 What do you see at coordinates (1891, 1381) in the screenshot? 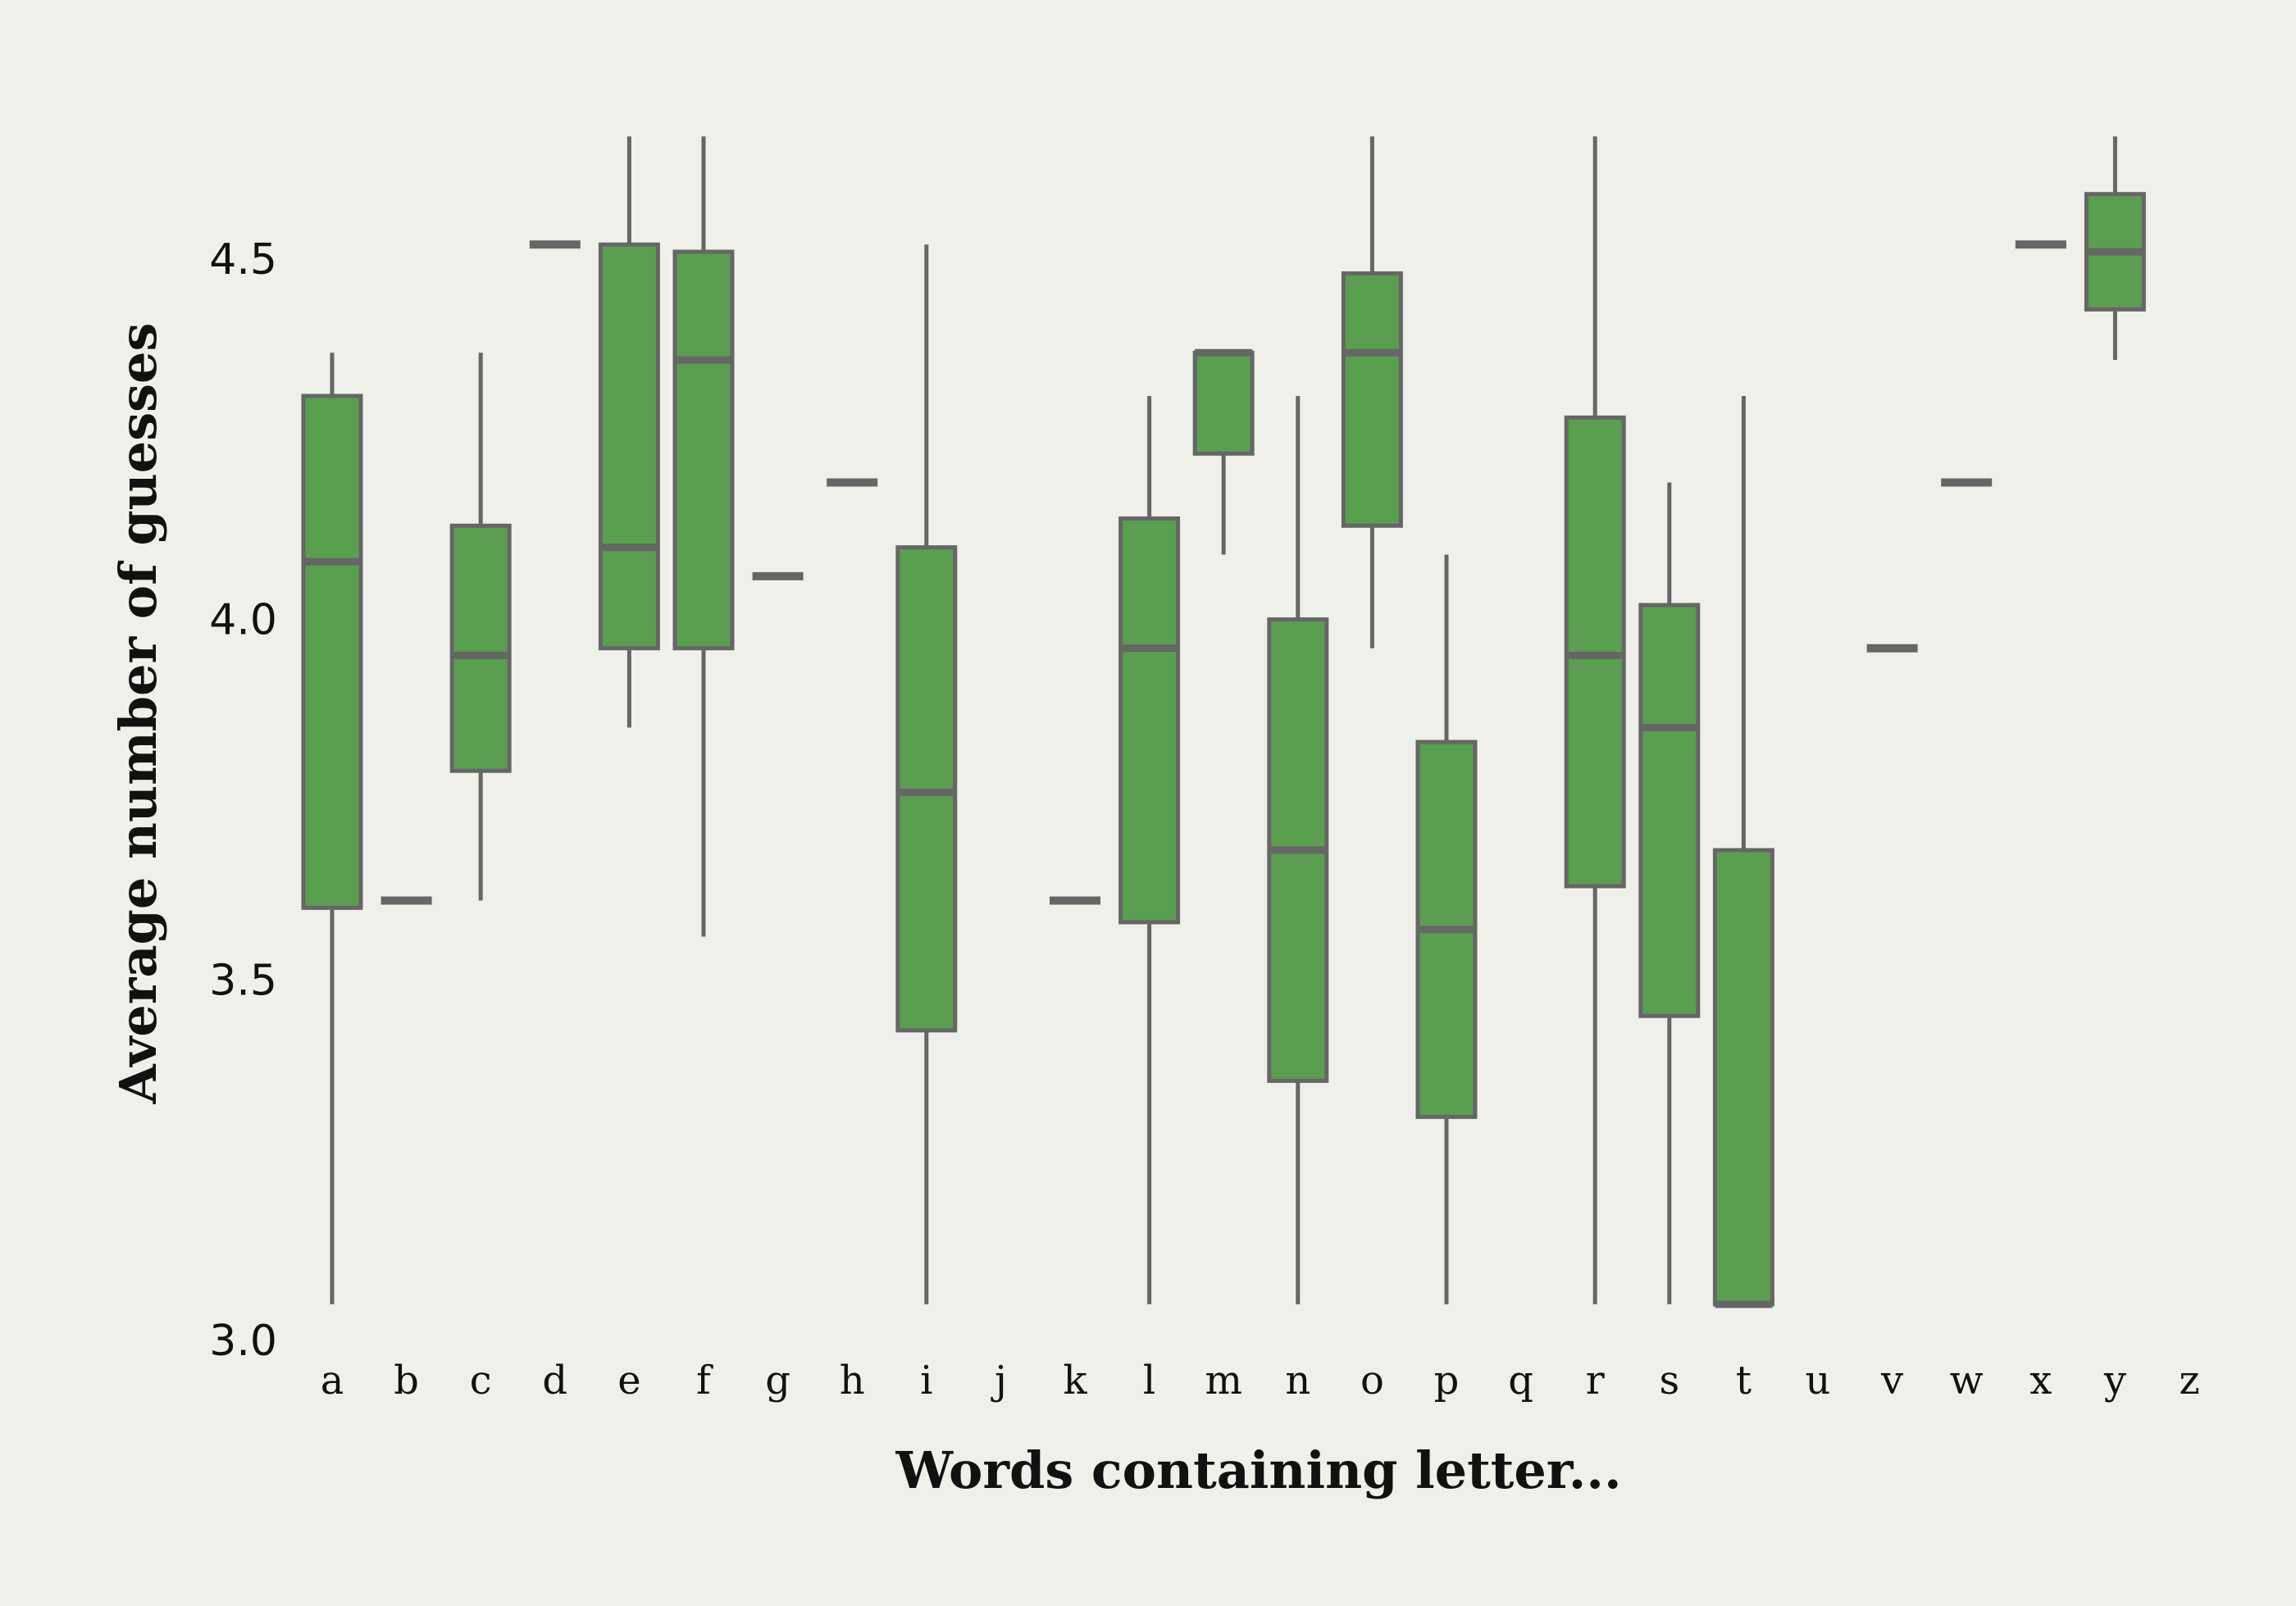
I see `x-tick-label: v` at bounding box center [1891, 1381].